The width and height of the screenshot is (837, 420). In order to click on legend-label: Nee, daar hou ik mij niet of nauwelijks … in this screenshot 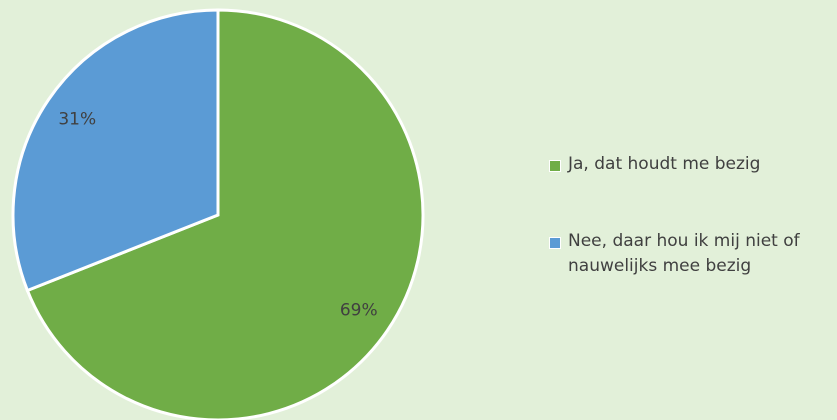, I will do `click(684, 253)`.